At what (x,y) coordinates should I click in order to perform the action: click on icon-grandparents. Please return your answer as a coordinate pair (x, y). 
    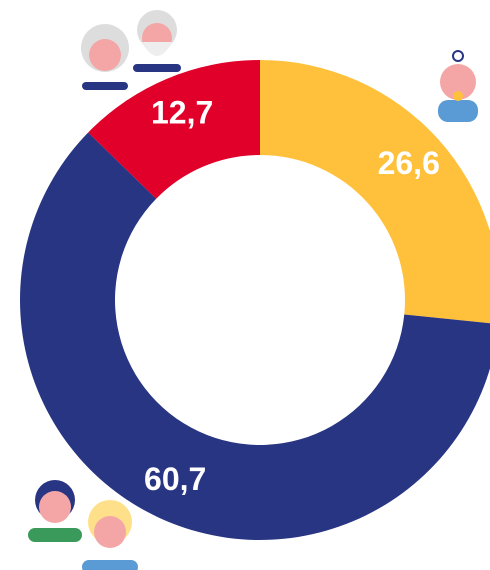
    Looking at the image, I should click on (131, 50).